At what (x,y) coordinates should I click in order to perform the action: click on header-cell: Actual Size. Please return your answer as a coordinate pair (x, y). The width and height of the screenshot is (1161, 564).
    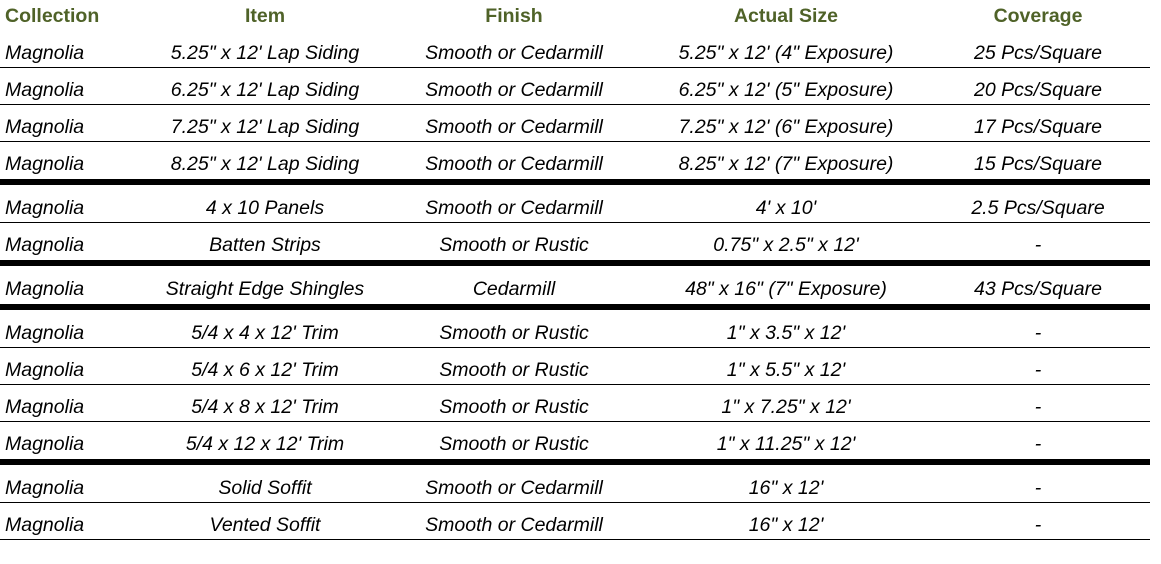
    Looking at the image, I should click on (786, 16).